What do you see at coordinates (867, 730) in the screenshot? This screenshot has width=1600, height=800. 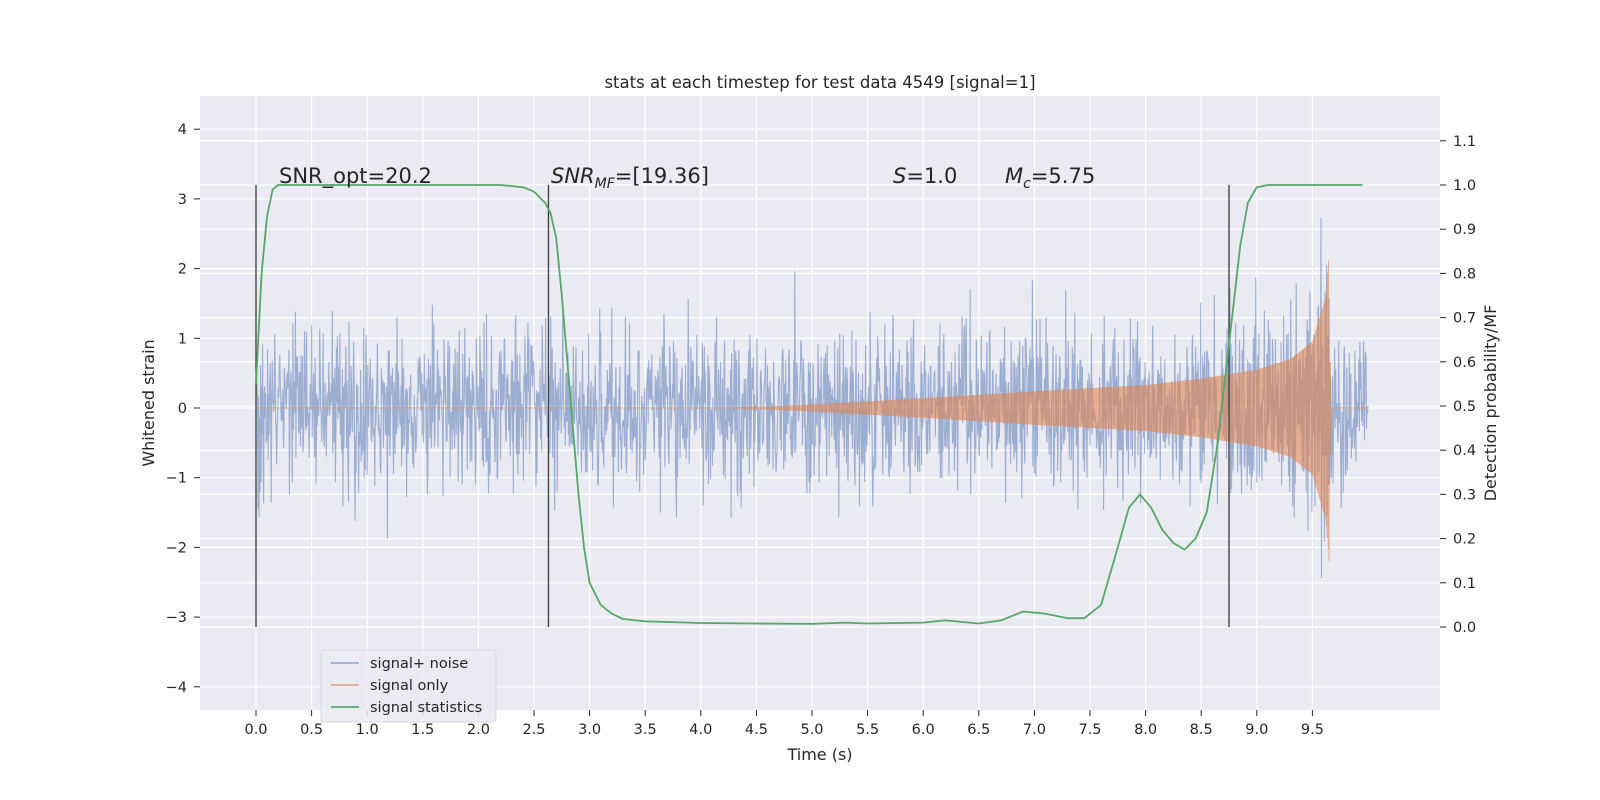 I see `x-tick-label: 5.5` at bounding box center [867, 730].